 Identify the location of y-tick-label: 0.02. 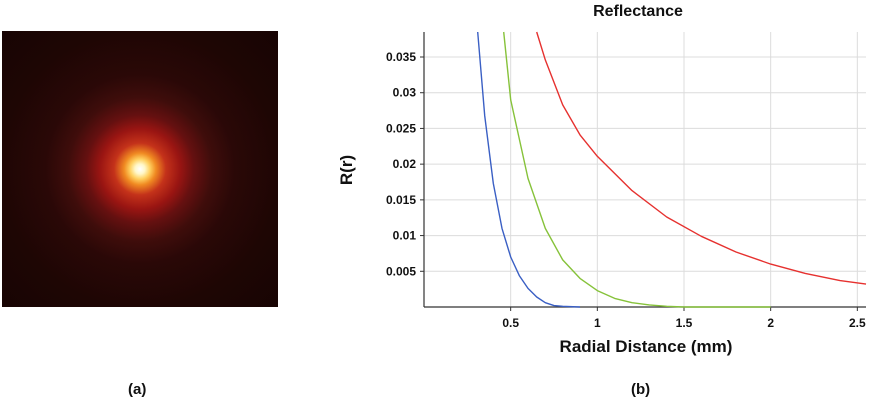
(405, 164).